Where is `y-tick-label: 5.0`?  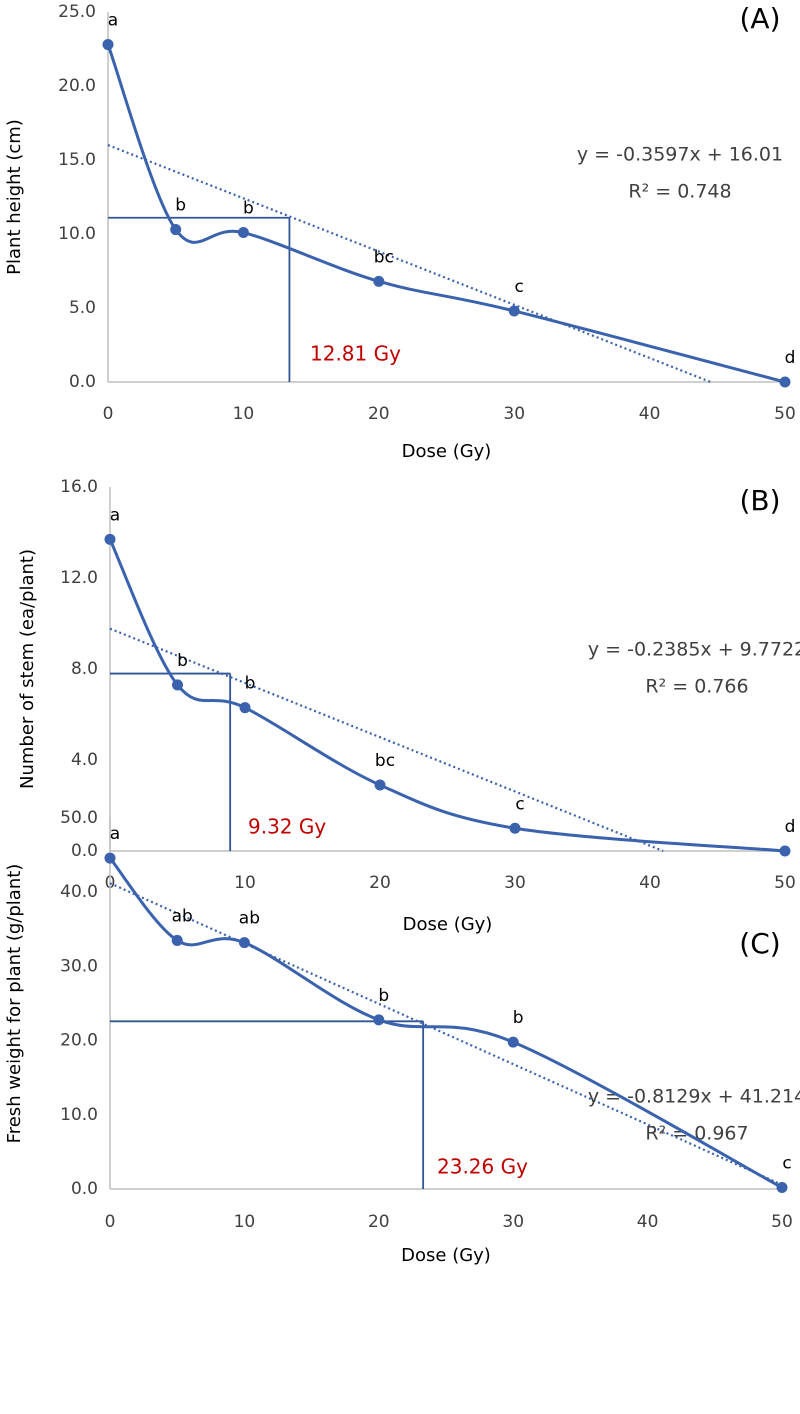 y-tick-label: 5.0 is located at coordinates (82, 308).